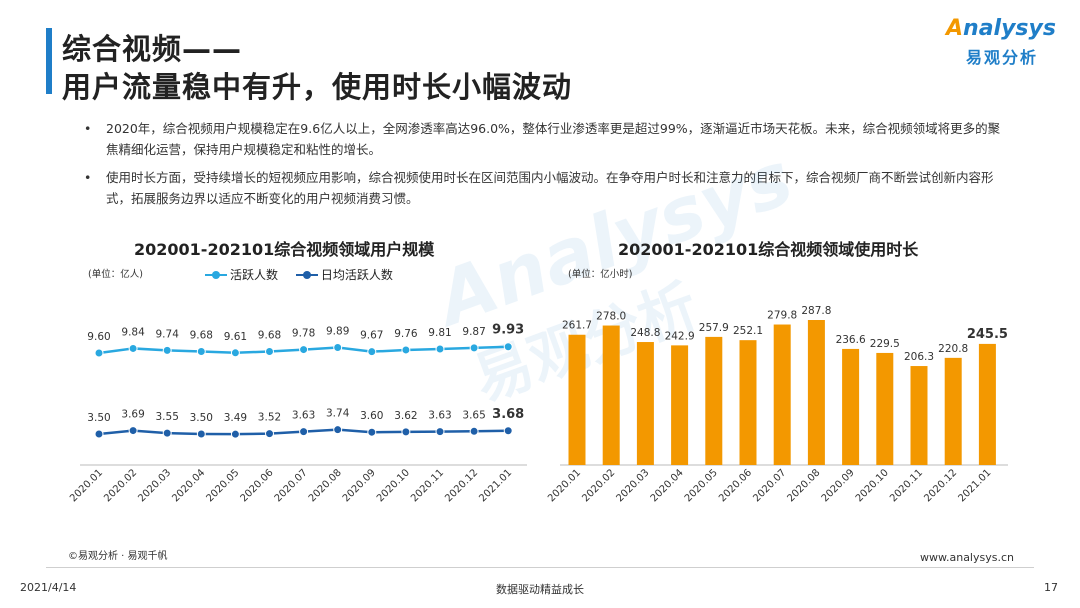 The height and width of the screenshot is (608, 1080). What do you see at coordinates (885, 344) in the screenshot?
I see `bar-label-9: 229.5` at bounding box center [885, 344].